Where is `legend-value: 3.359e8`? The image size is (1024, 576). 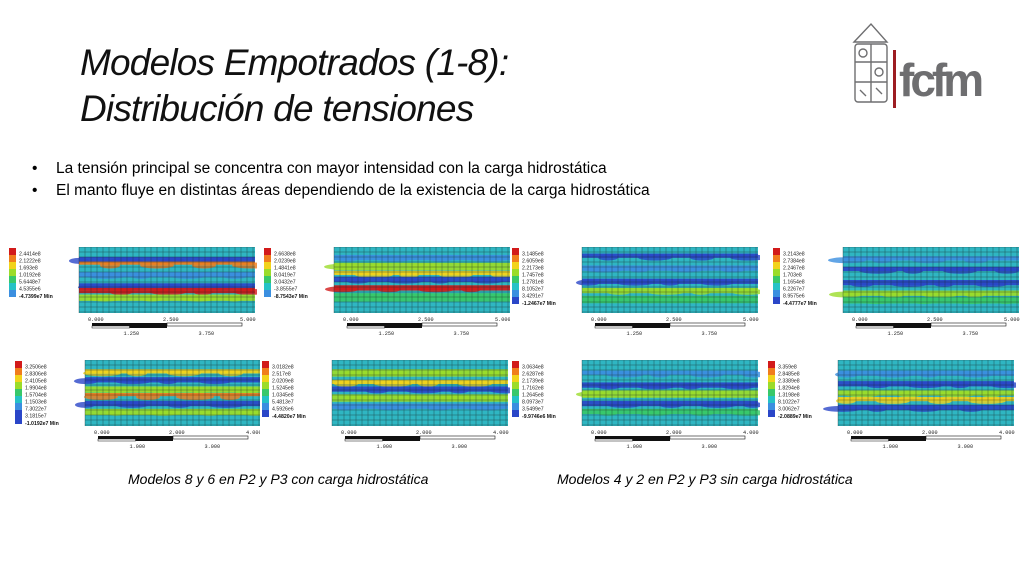 legend-value: 3.359e8 is located at coordinates (787, 368).